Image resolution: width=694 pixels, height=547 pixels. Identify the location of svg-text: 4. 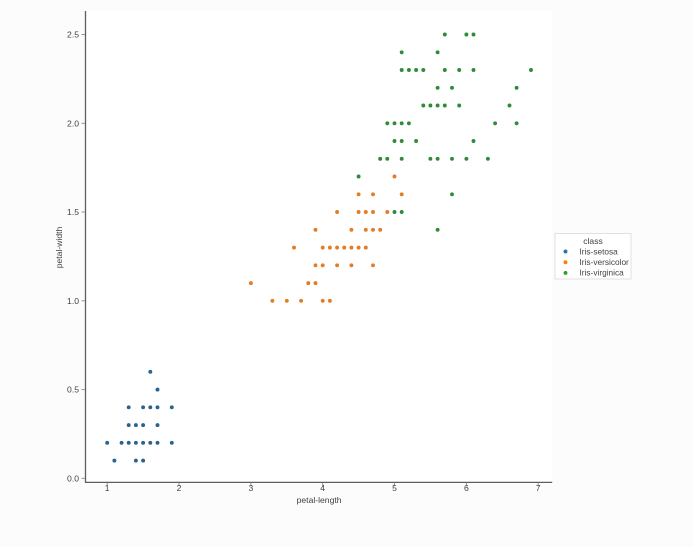
(322, 488).